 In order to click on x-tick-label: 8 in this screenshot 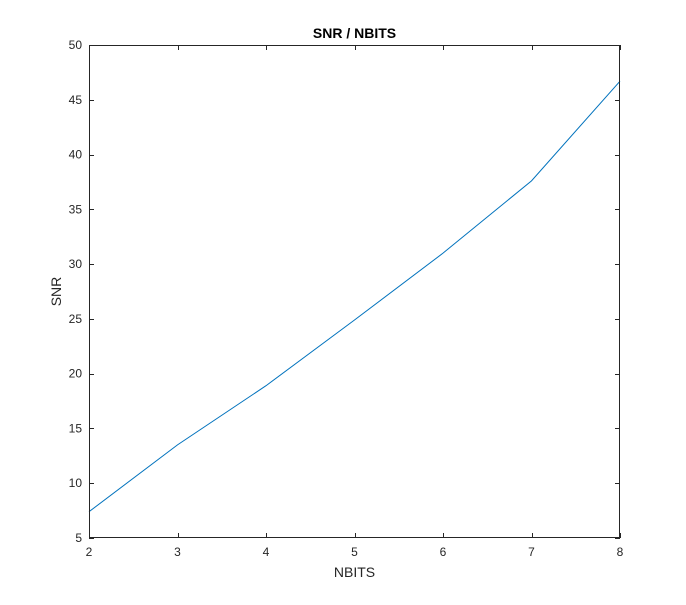, I will do `click(620, 552)`.